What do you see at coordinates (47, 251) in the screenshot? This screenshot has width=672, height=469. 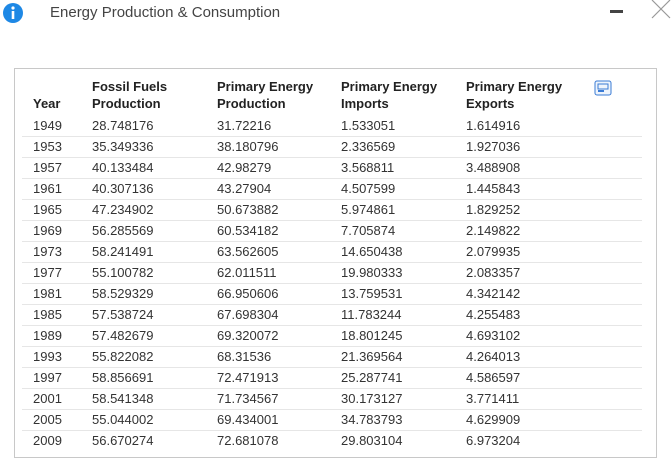 I see `table-cell: 1973` at bounding box center [47, 251].